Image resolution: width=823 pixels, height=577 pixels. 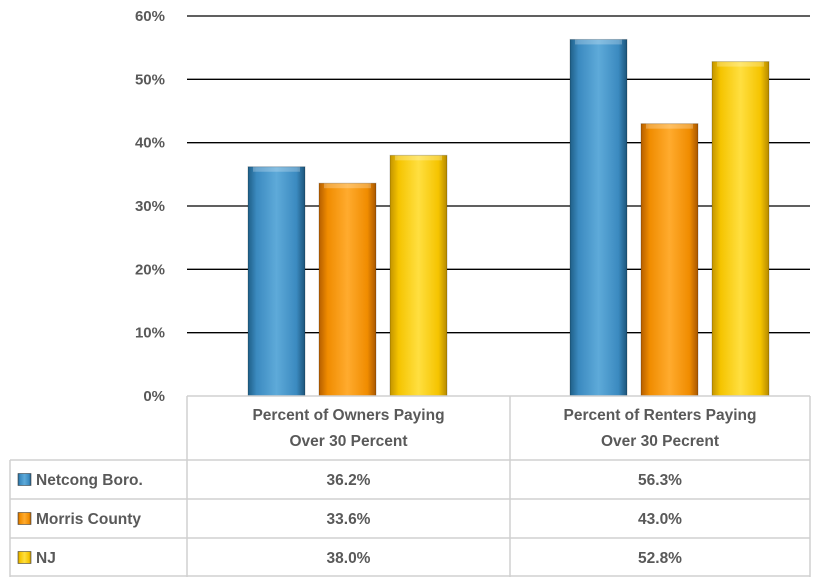 I want to click on y-tick-label: 60%, so click(x=150, y=16).